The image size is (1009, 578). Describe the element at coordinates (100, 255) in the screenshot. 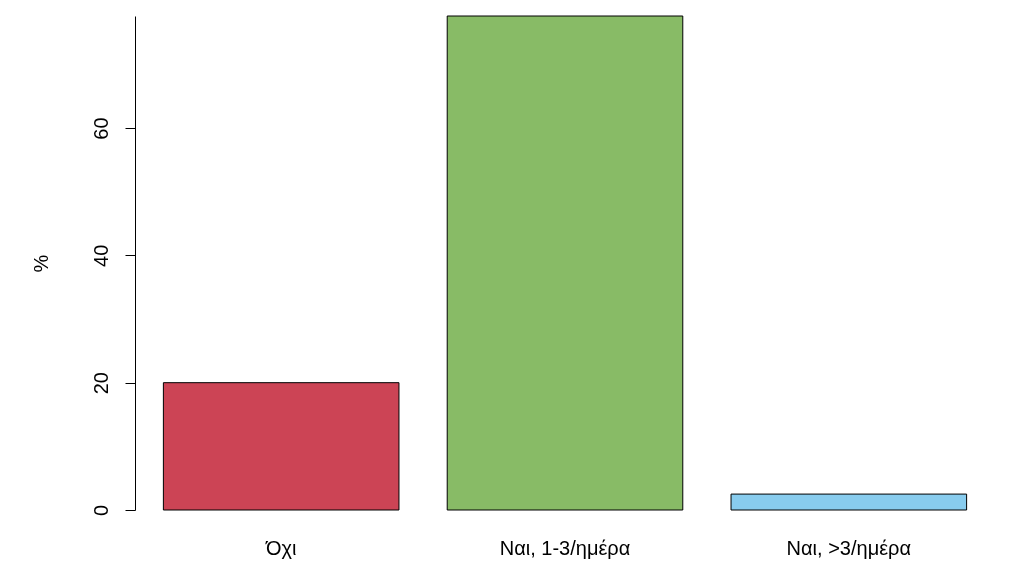

I see `y-tick-label: 40` at that location.